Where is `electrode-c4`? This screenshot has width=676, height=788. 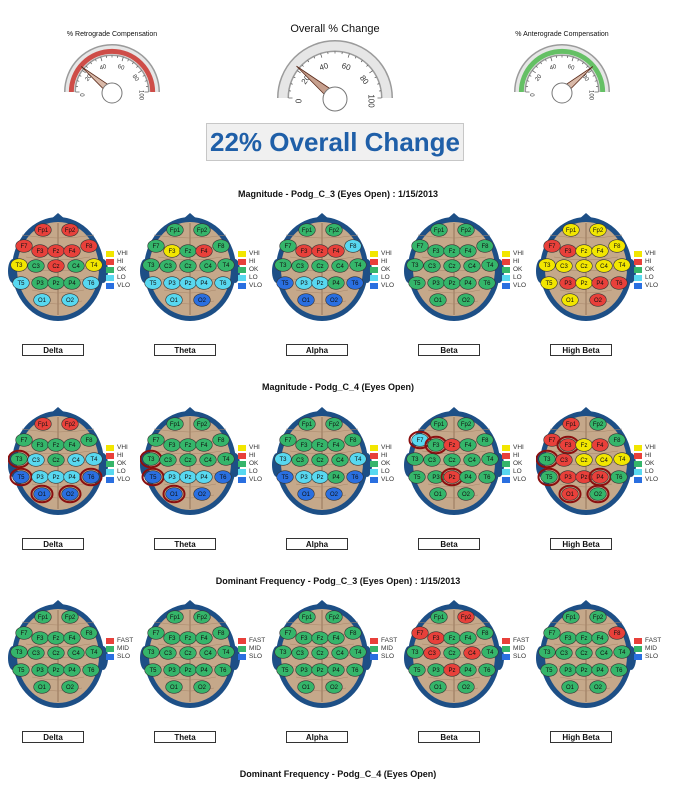
electrode-c4 is located at coordinates (472, 266).